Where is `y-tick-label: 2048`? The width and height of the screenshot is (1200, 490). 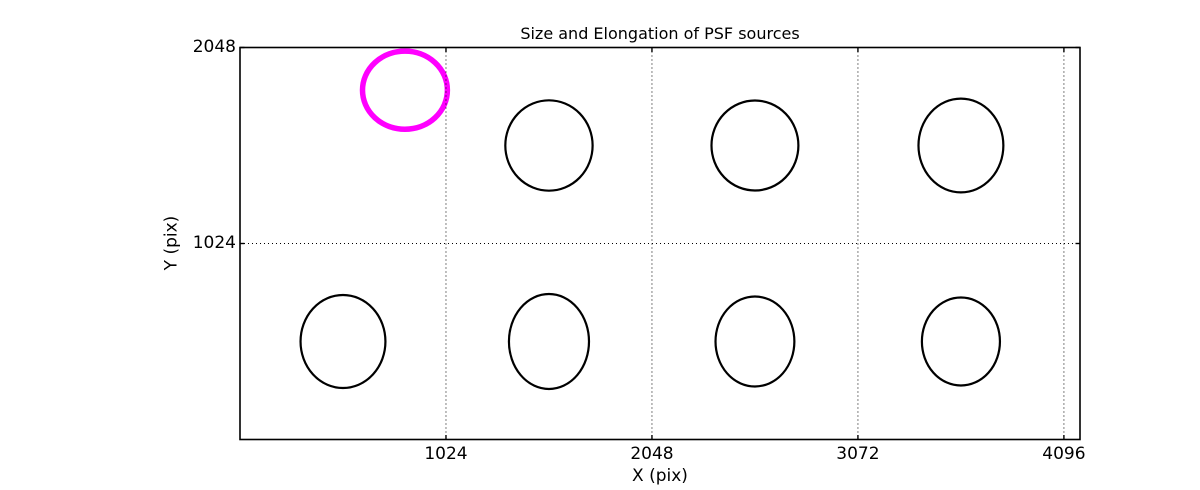 y-tick-label: 2048 is located at coordinates (214, 47).